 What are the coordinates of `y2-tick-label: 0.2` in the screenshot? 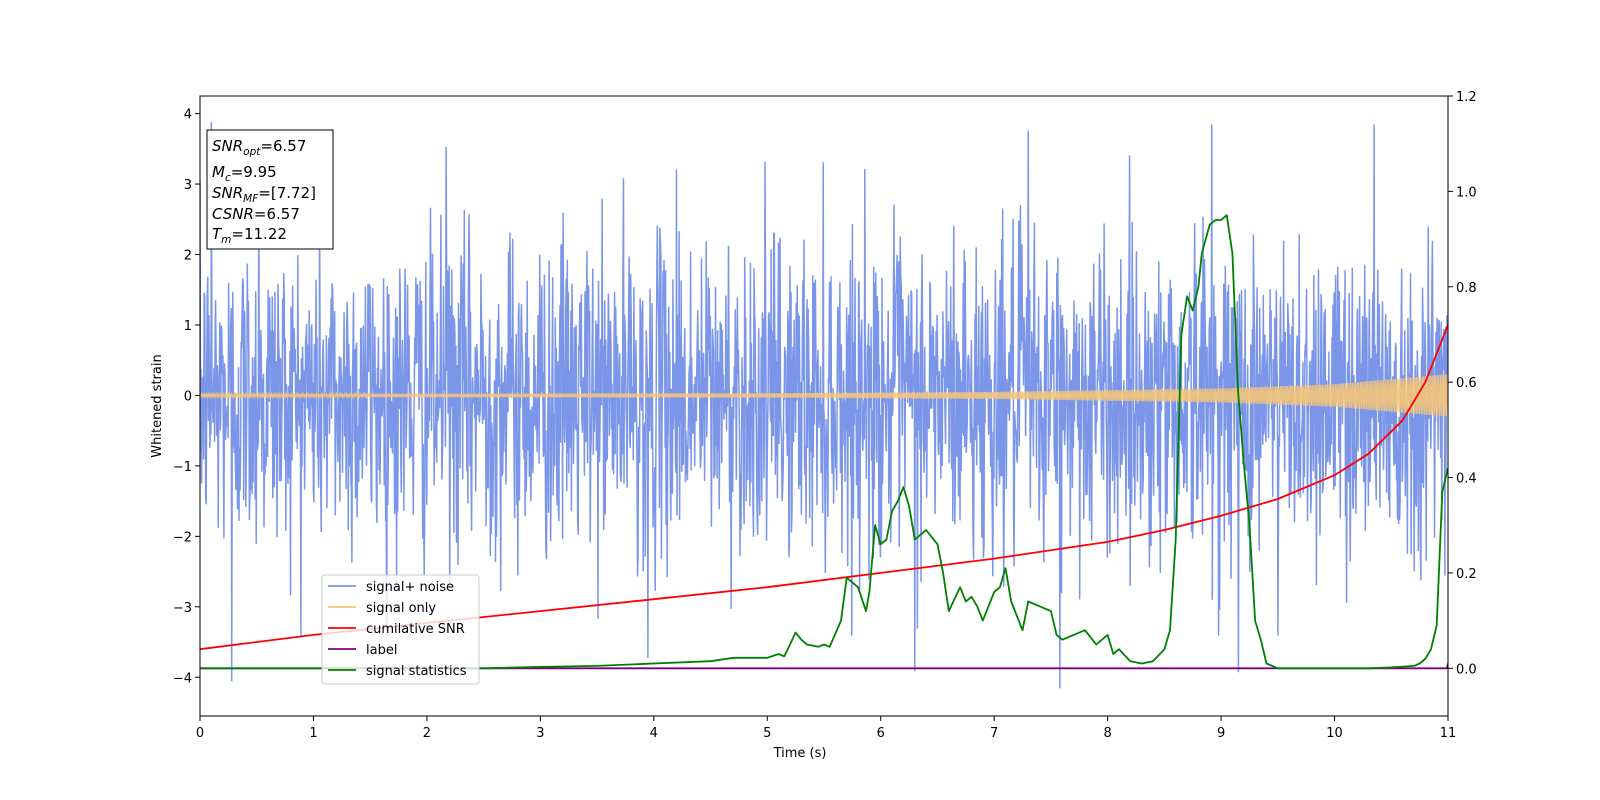 It's located at (1466, 574).